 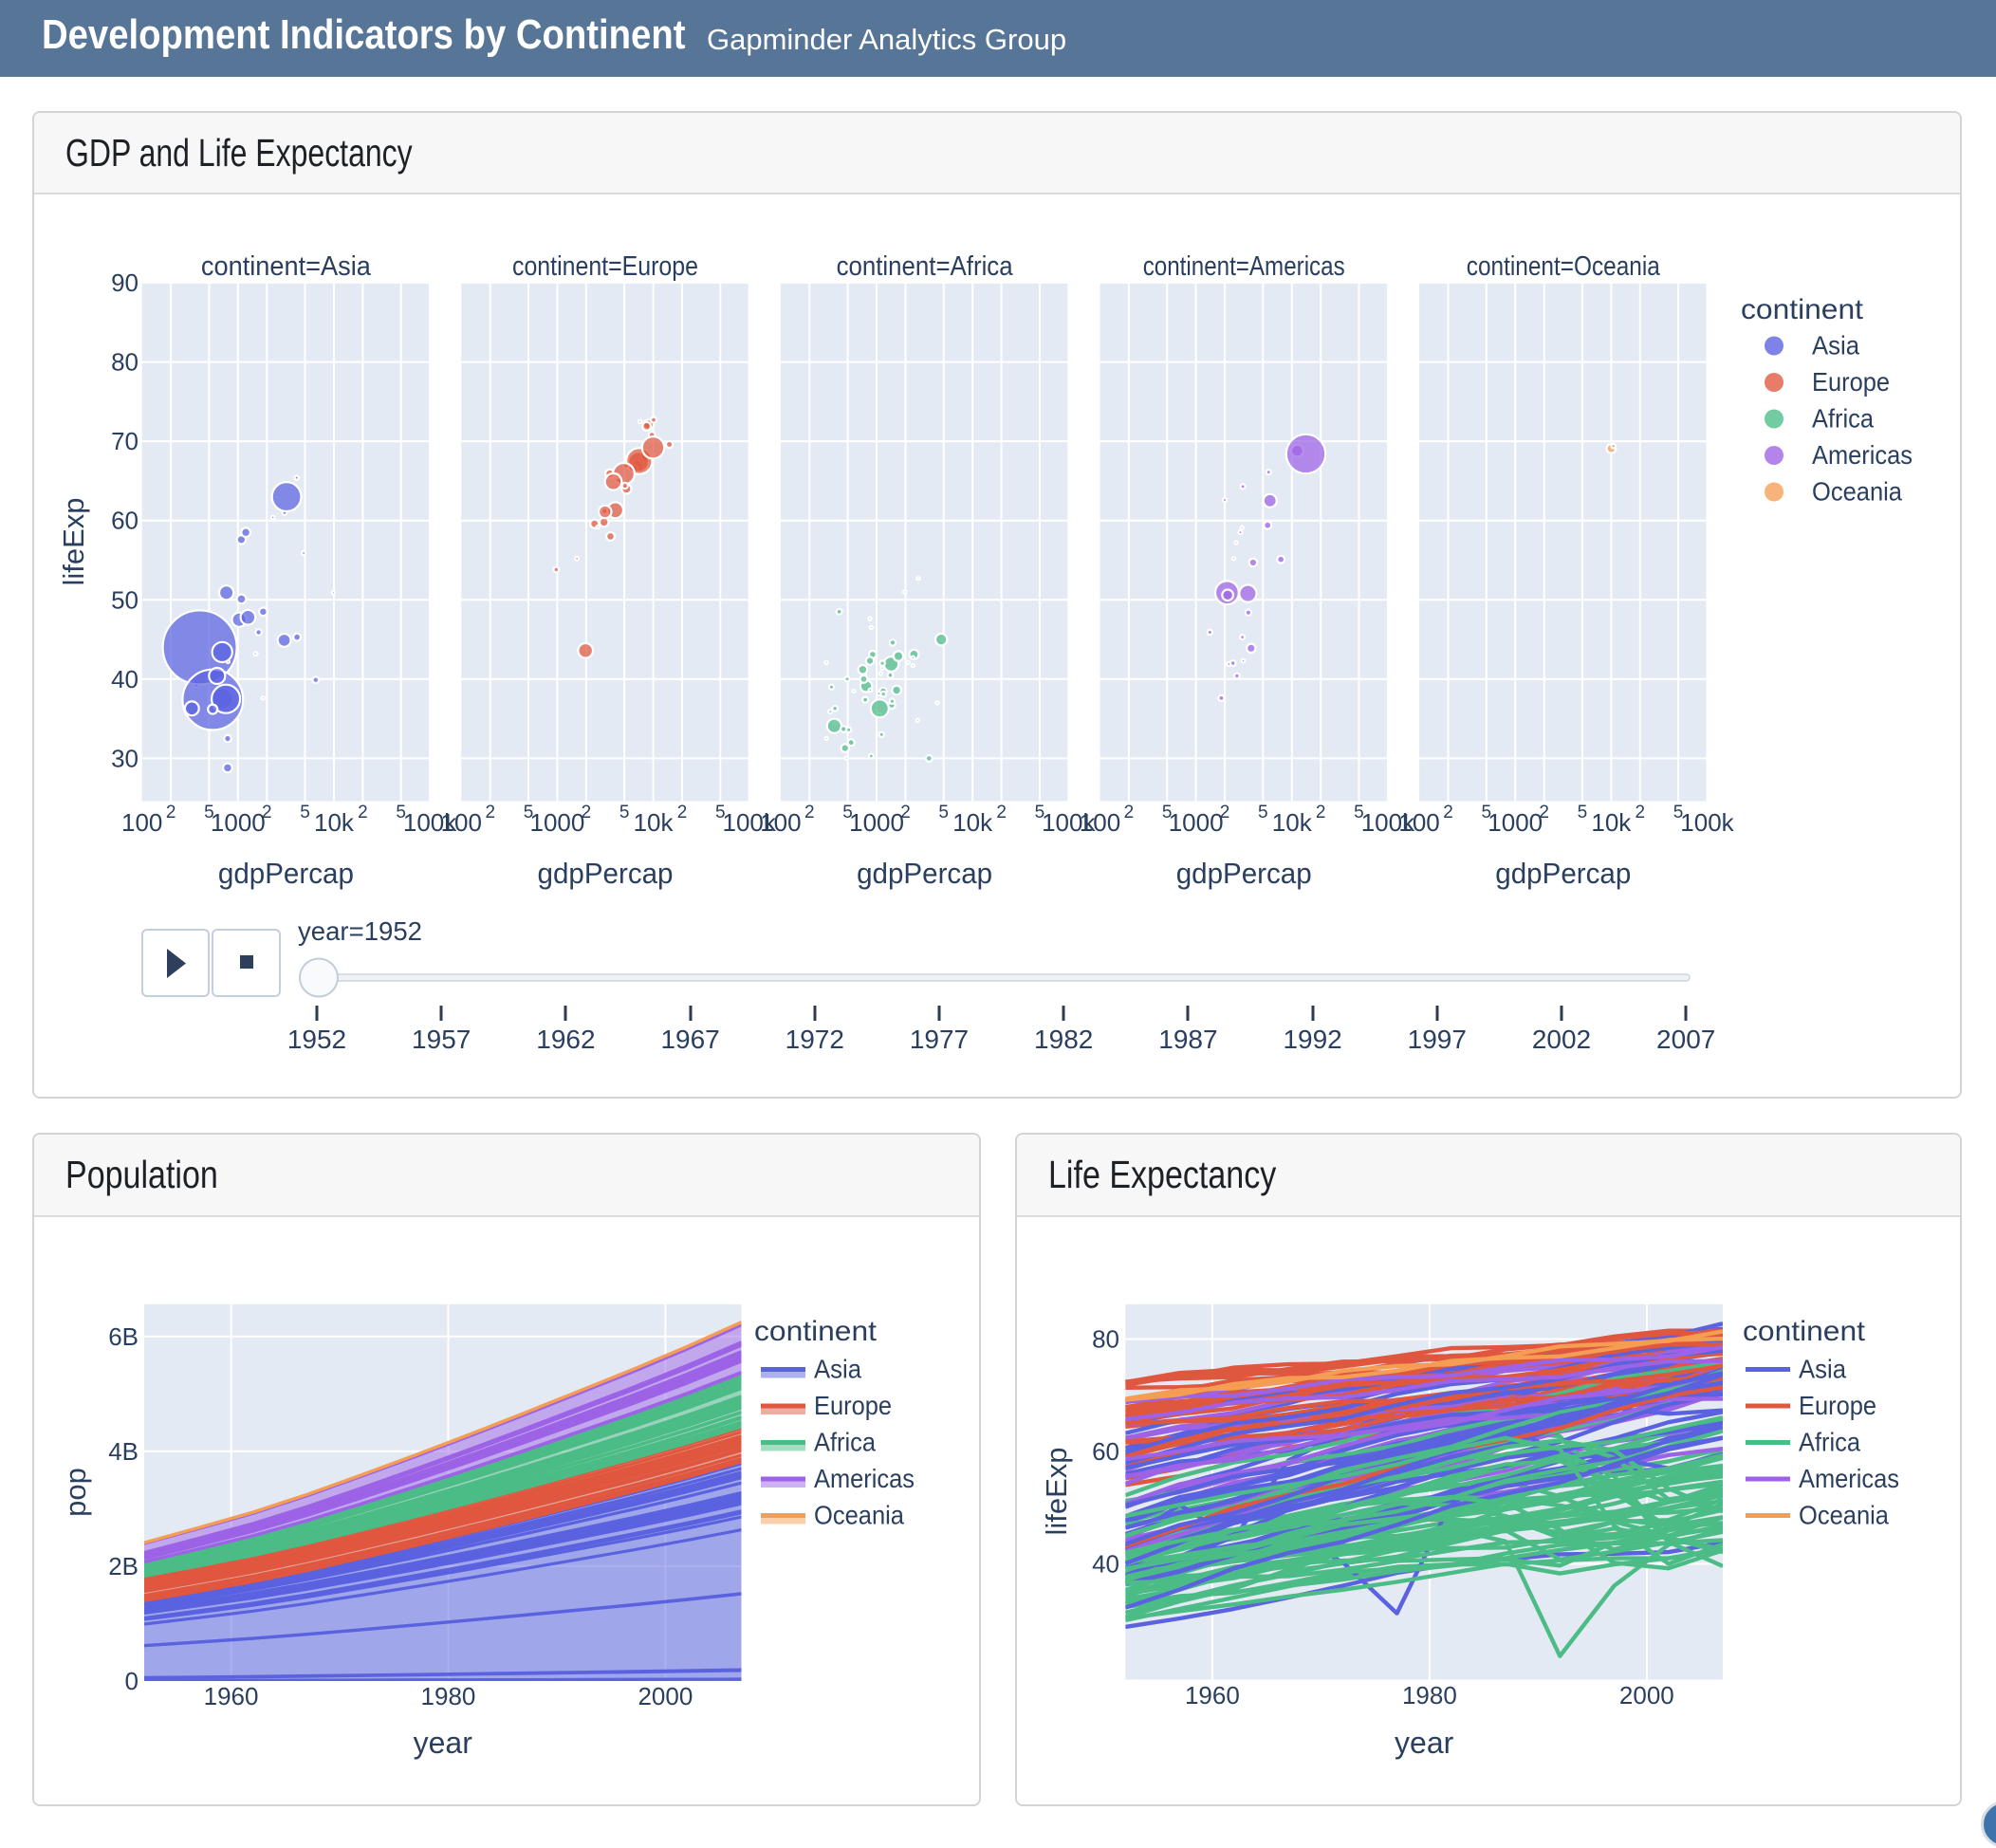 What do you see at coordinates (1244, 266) in the screenshot?
I see `svg-text: continent=Americas` at bounding box center [1244, 266].